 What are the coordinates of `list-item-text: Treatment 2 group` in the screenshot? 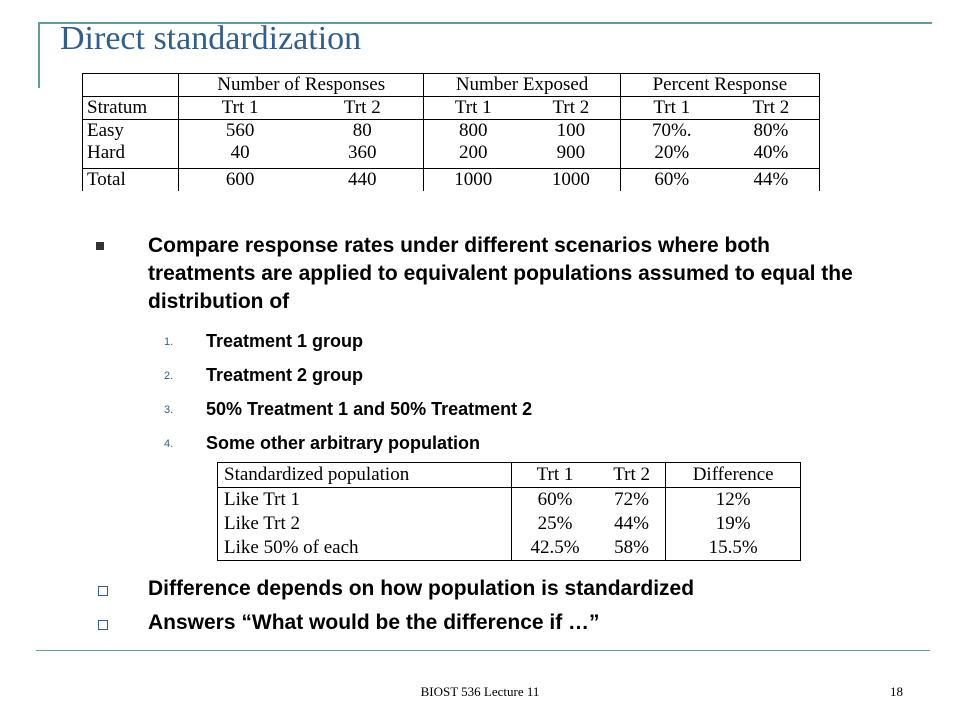 It's located at (285, 375).